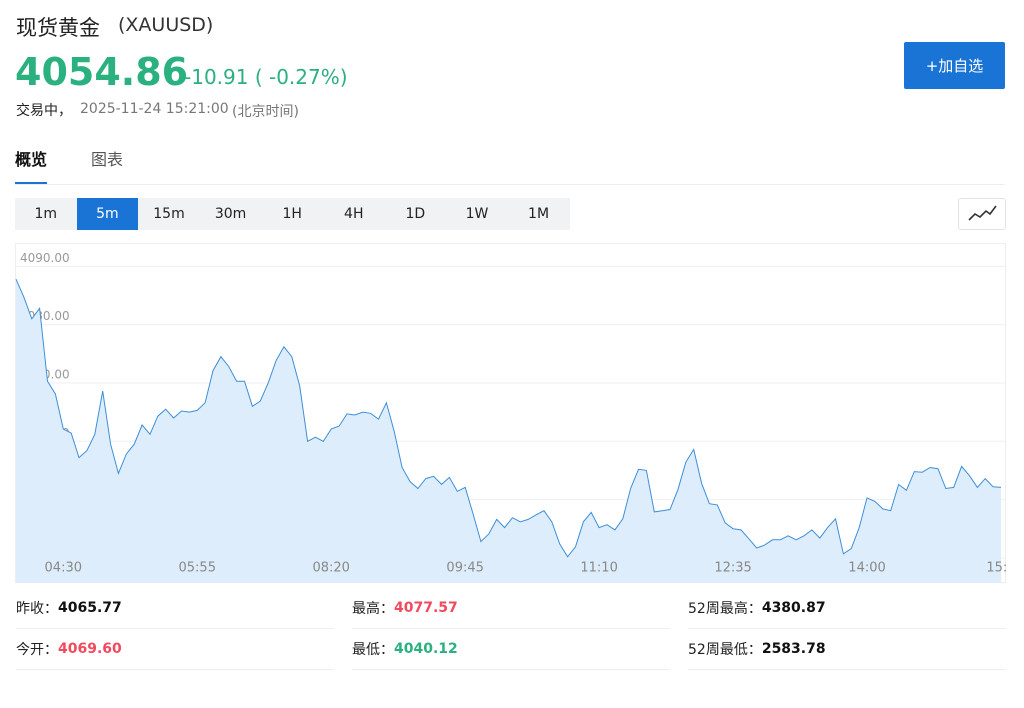 Image resolution: width=1024 pixels, height=708 pixels. Describe the element at coordinates (373, 609) in the screenshot. I see `stat-label: 最高：` at that location.